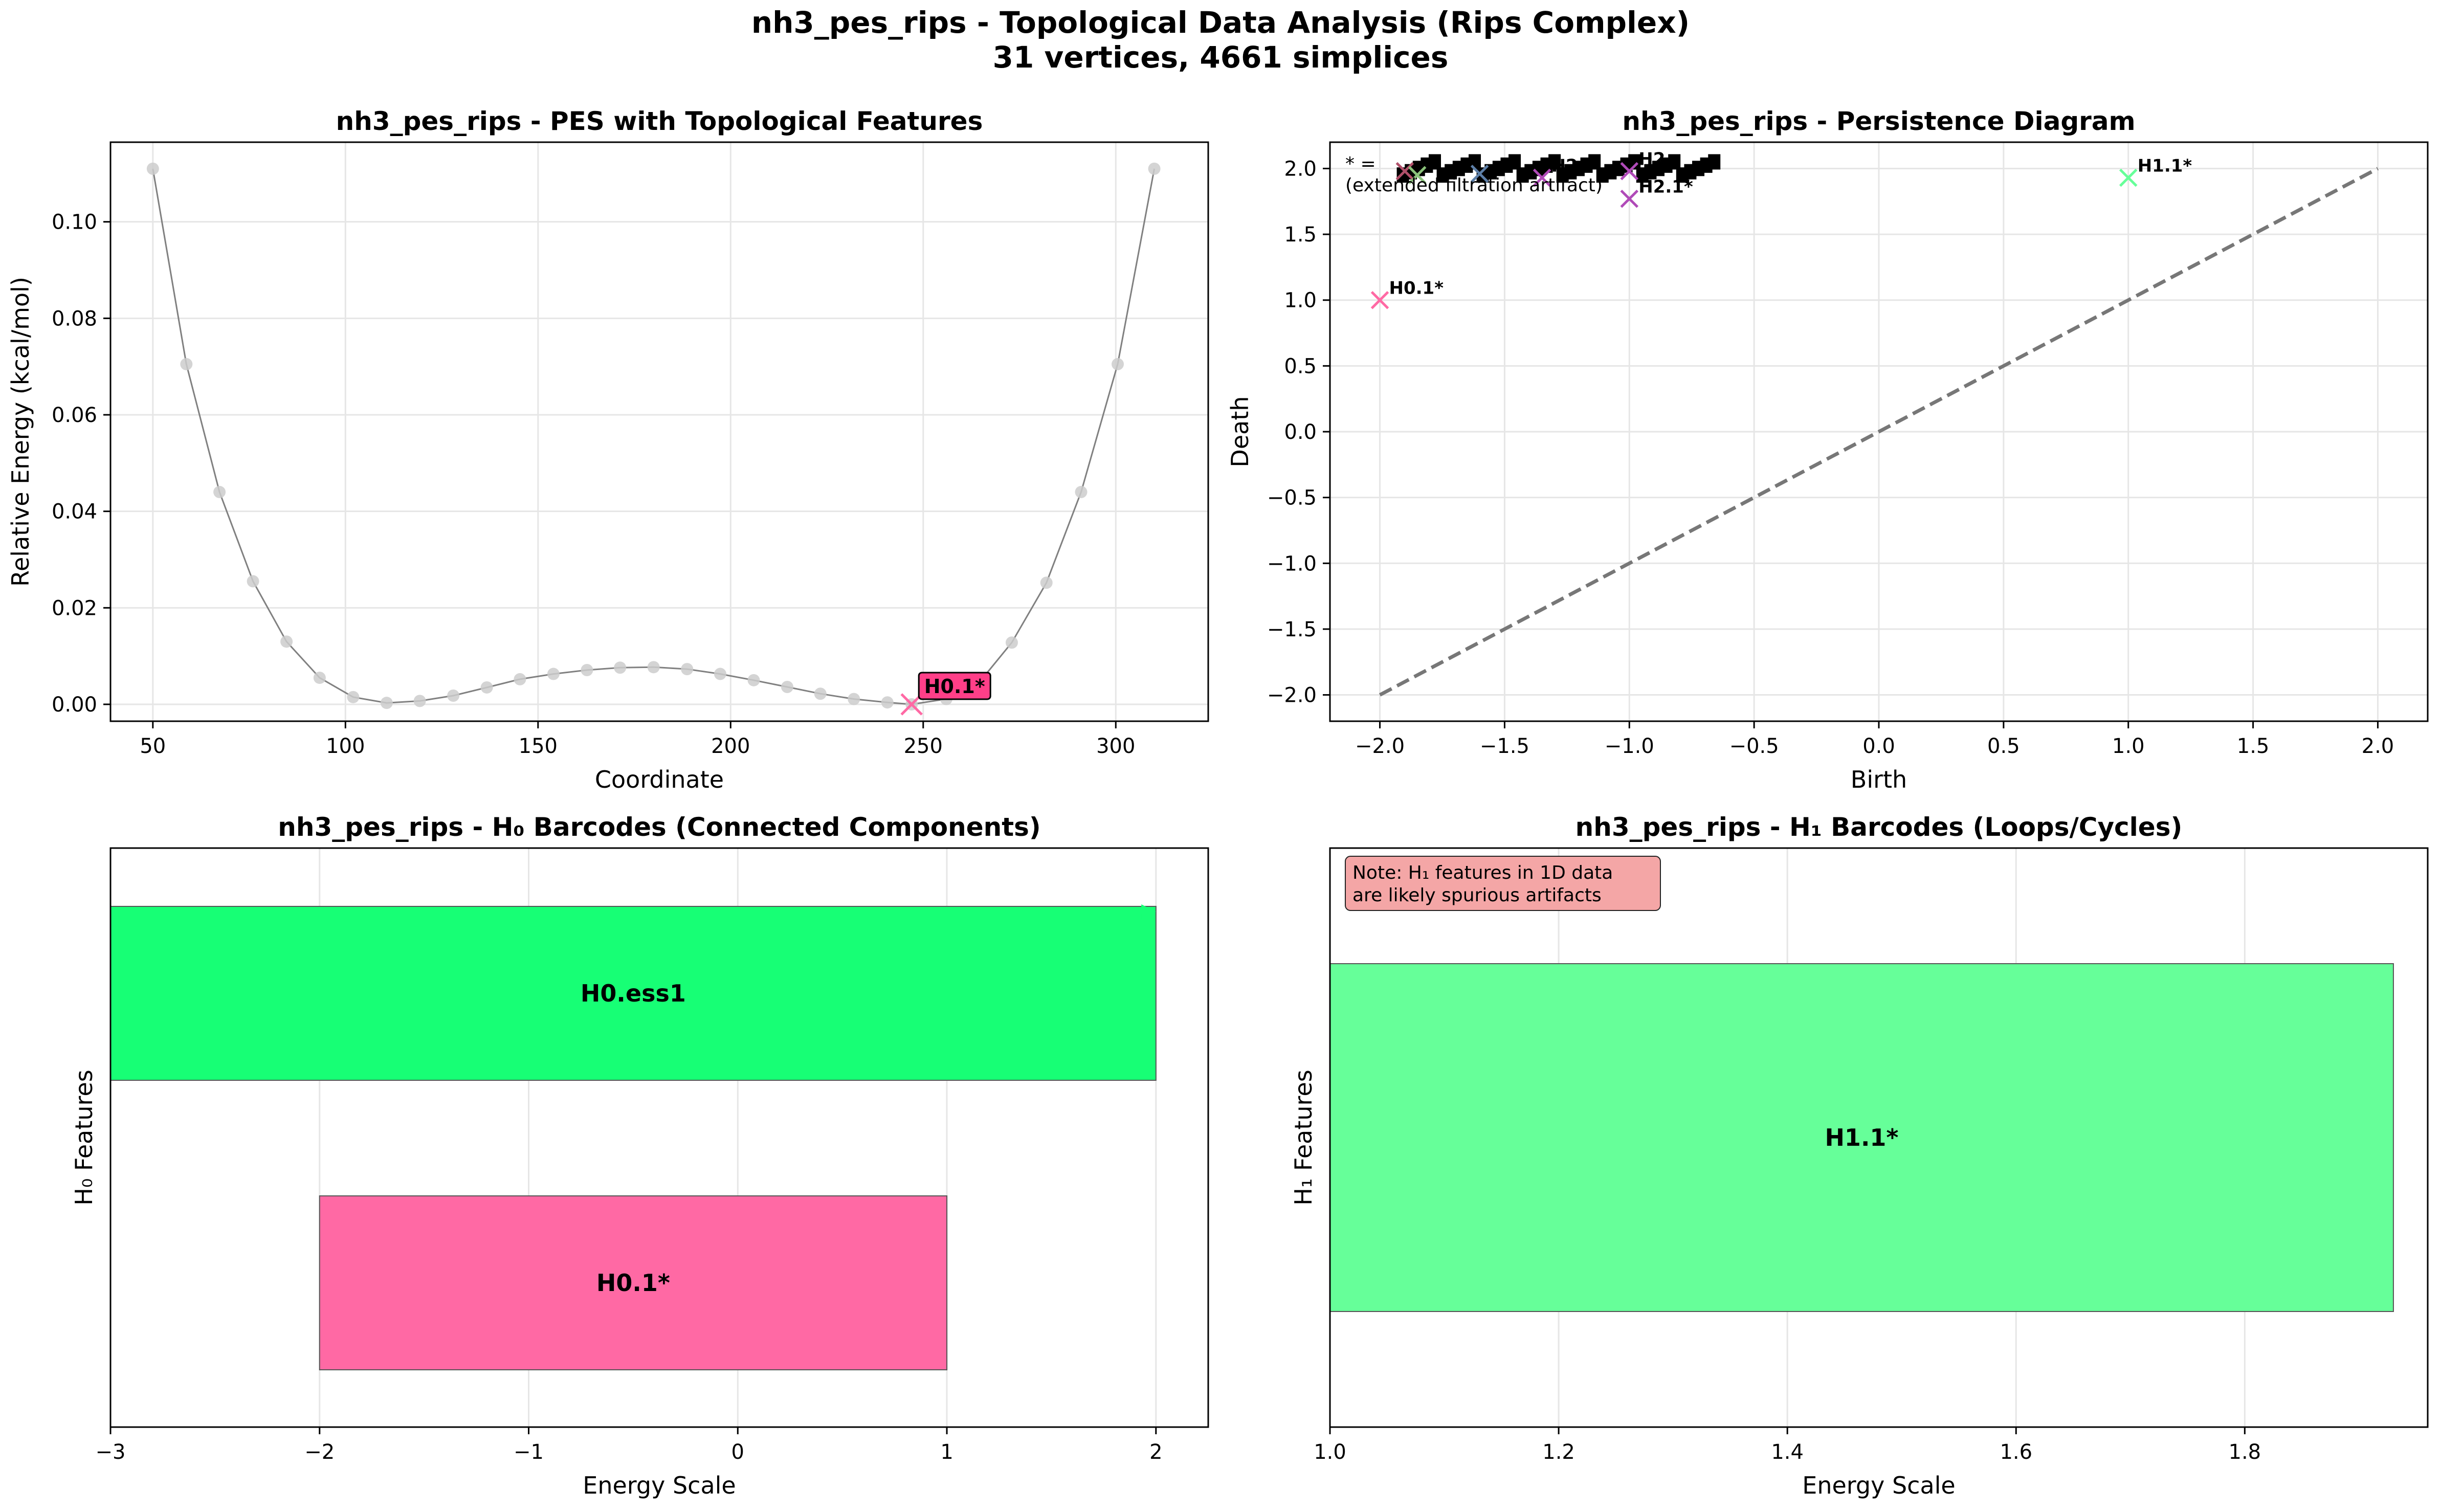 Image resolution: width=2441 pixels, height=1512 pixels. I want to click on barcode-label: H0.ess1, so click(633, 994).